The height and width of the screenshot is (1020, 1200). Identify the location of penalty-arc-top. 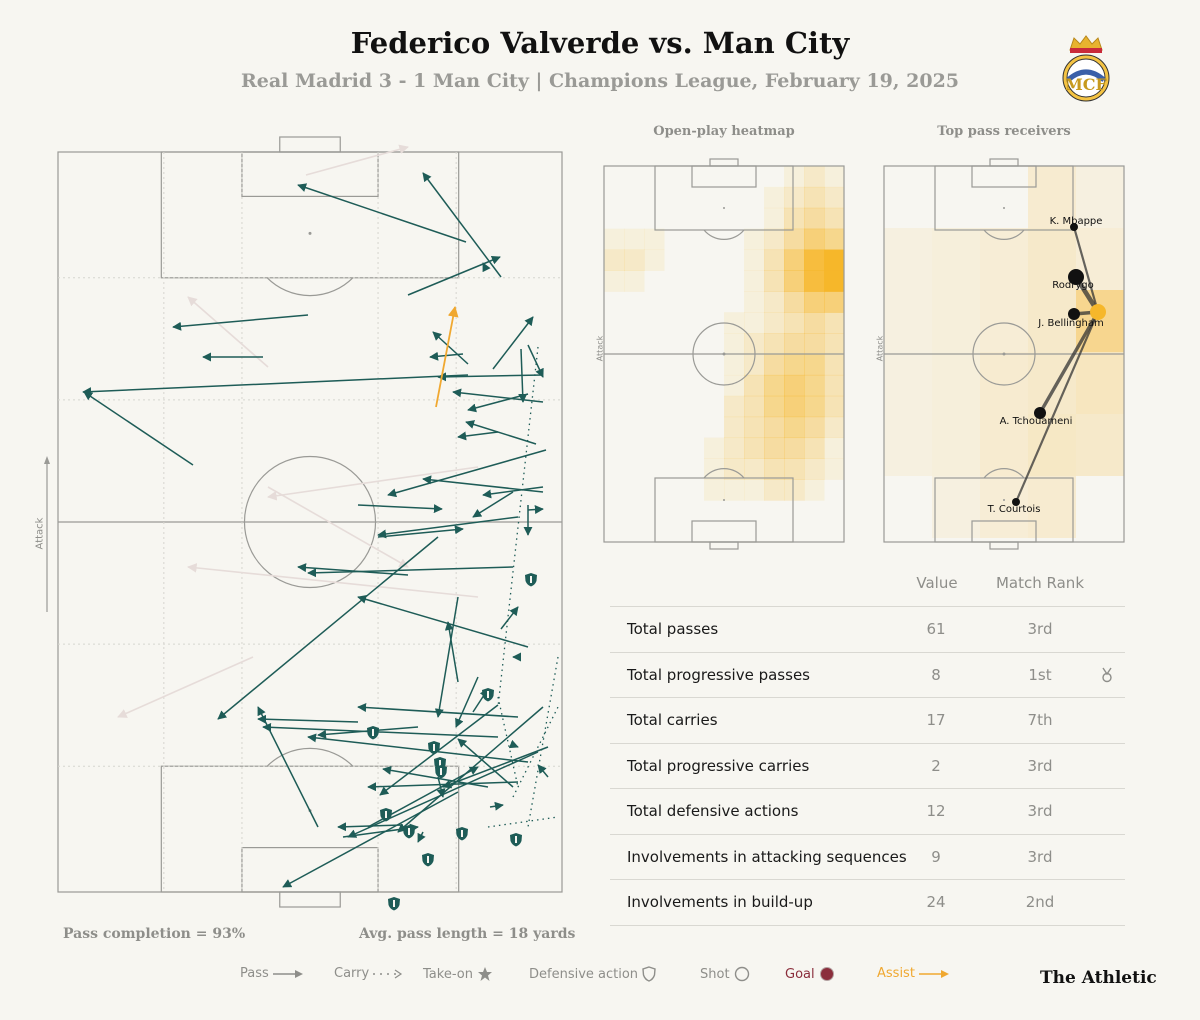
(724, 234).